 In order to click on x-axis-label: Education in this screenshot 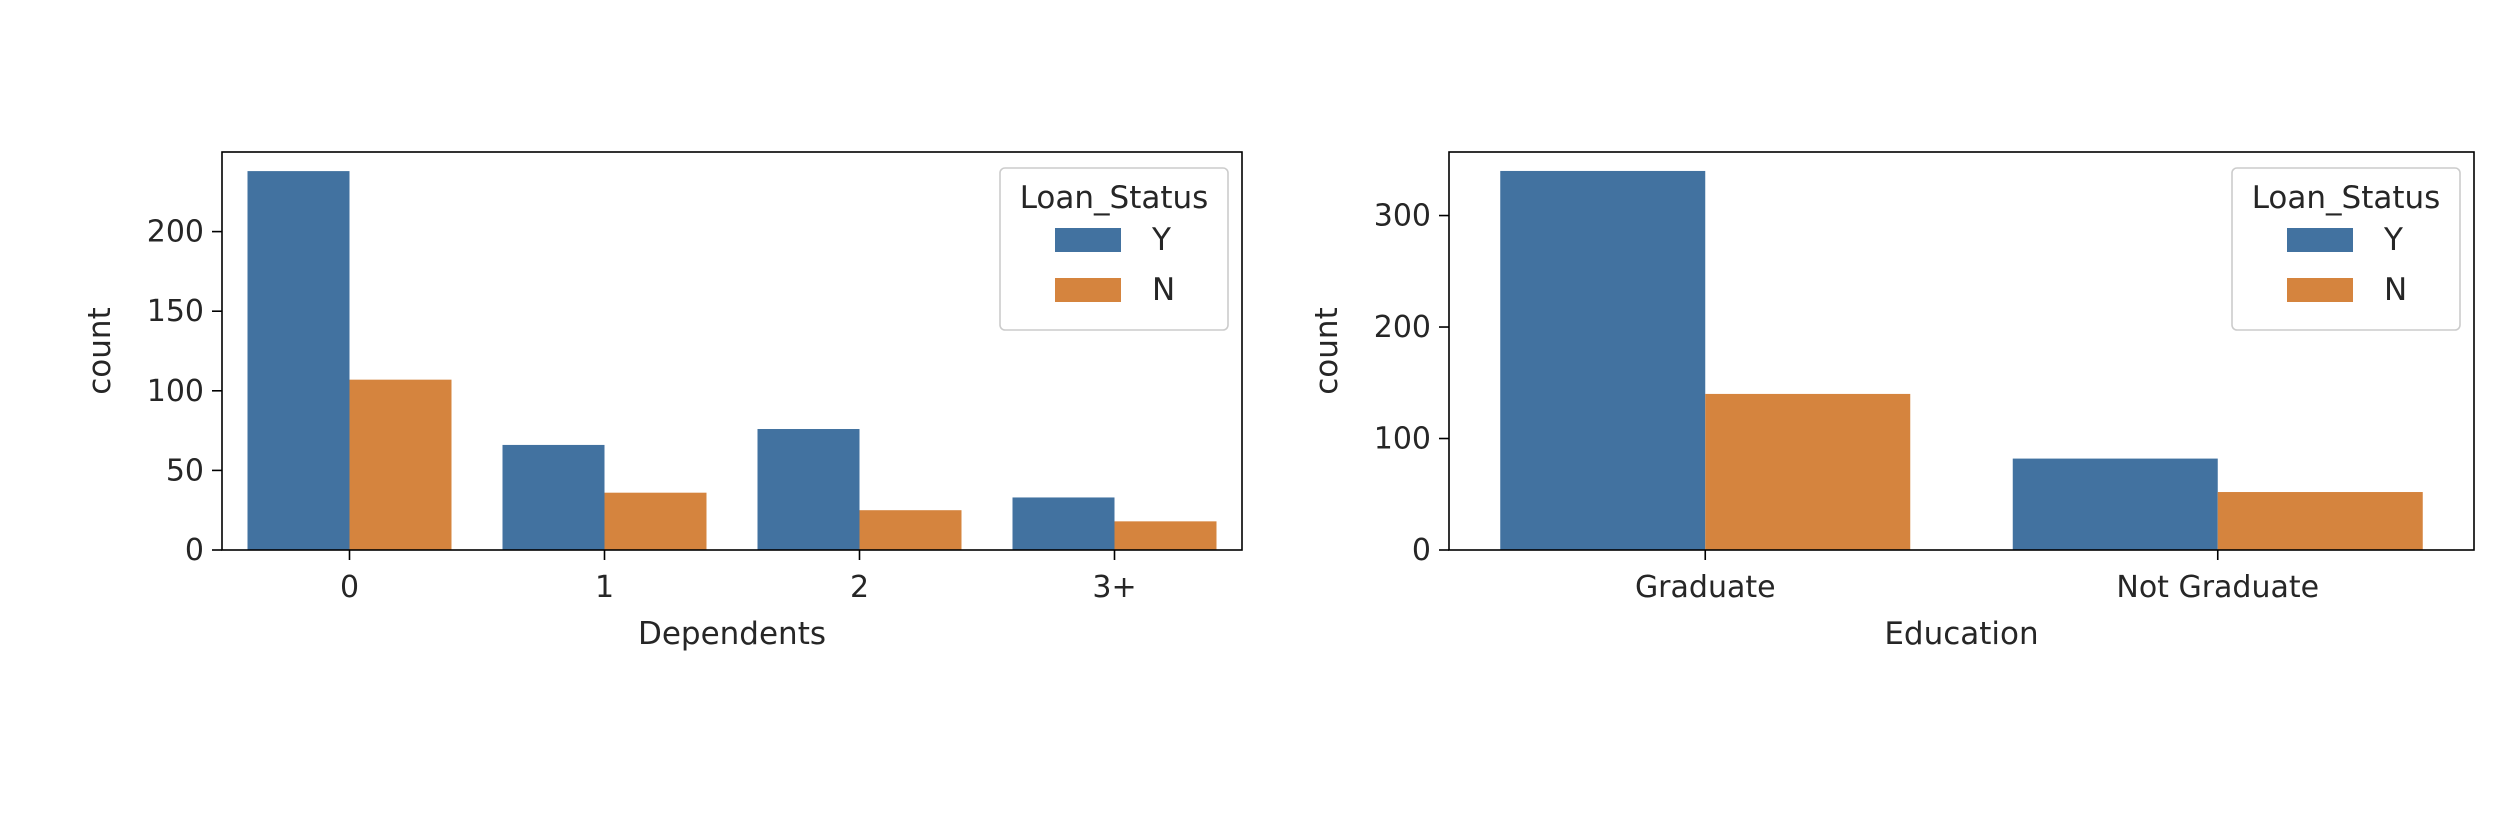, I will do `click(1961, 634)`.